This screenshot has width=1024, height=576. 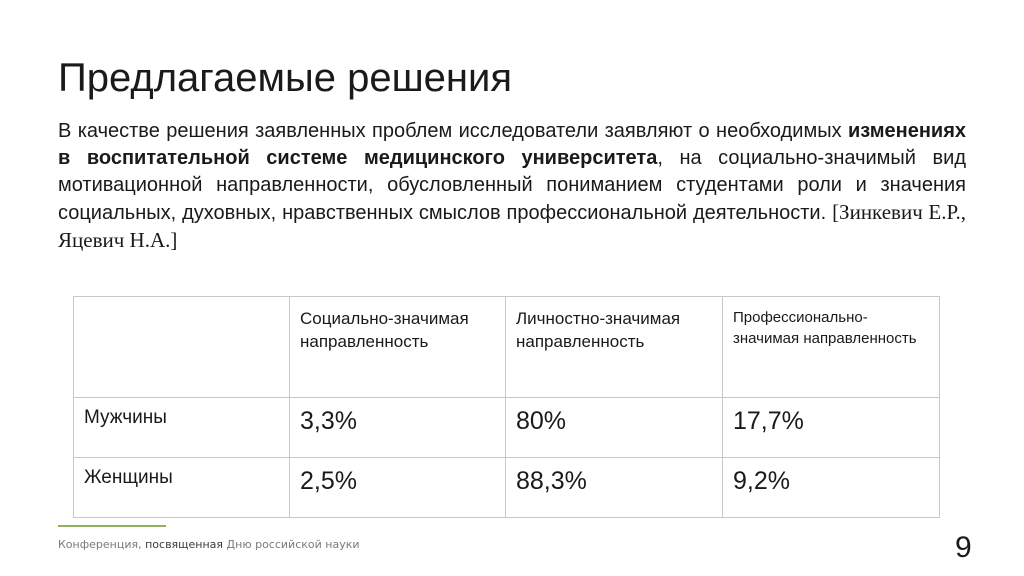 What do you see at coordinates (963, 547) in the screenshot?
I see `page-number: 9` at bounding box center [963, 547].